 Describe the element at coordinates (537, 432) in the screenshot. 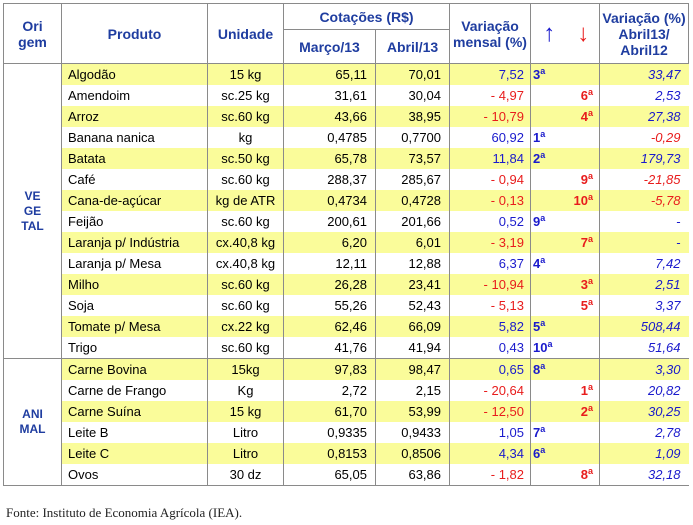

I see `rank-up-value: 7` at that location.